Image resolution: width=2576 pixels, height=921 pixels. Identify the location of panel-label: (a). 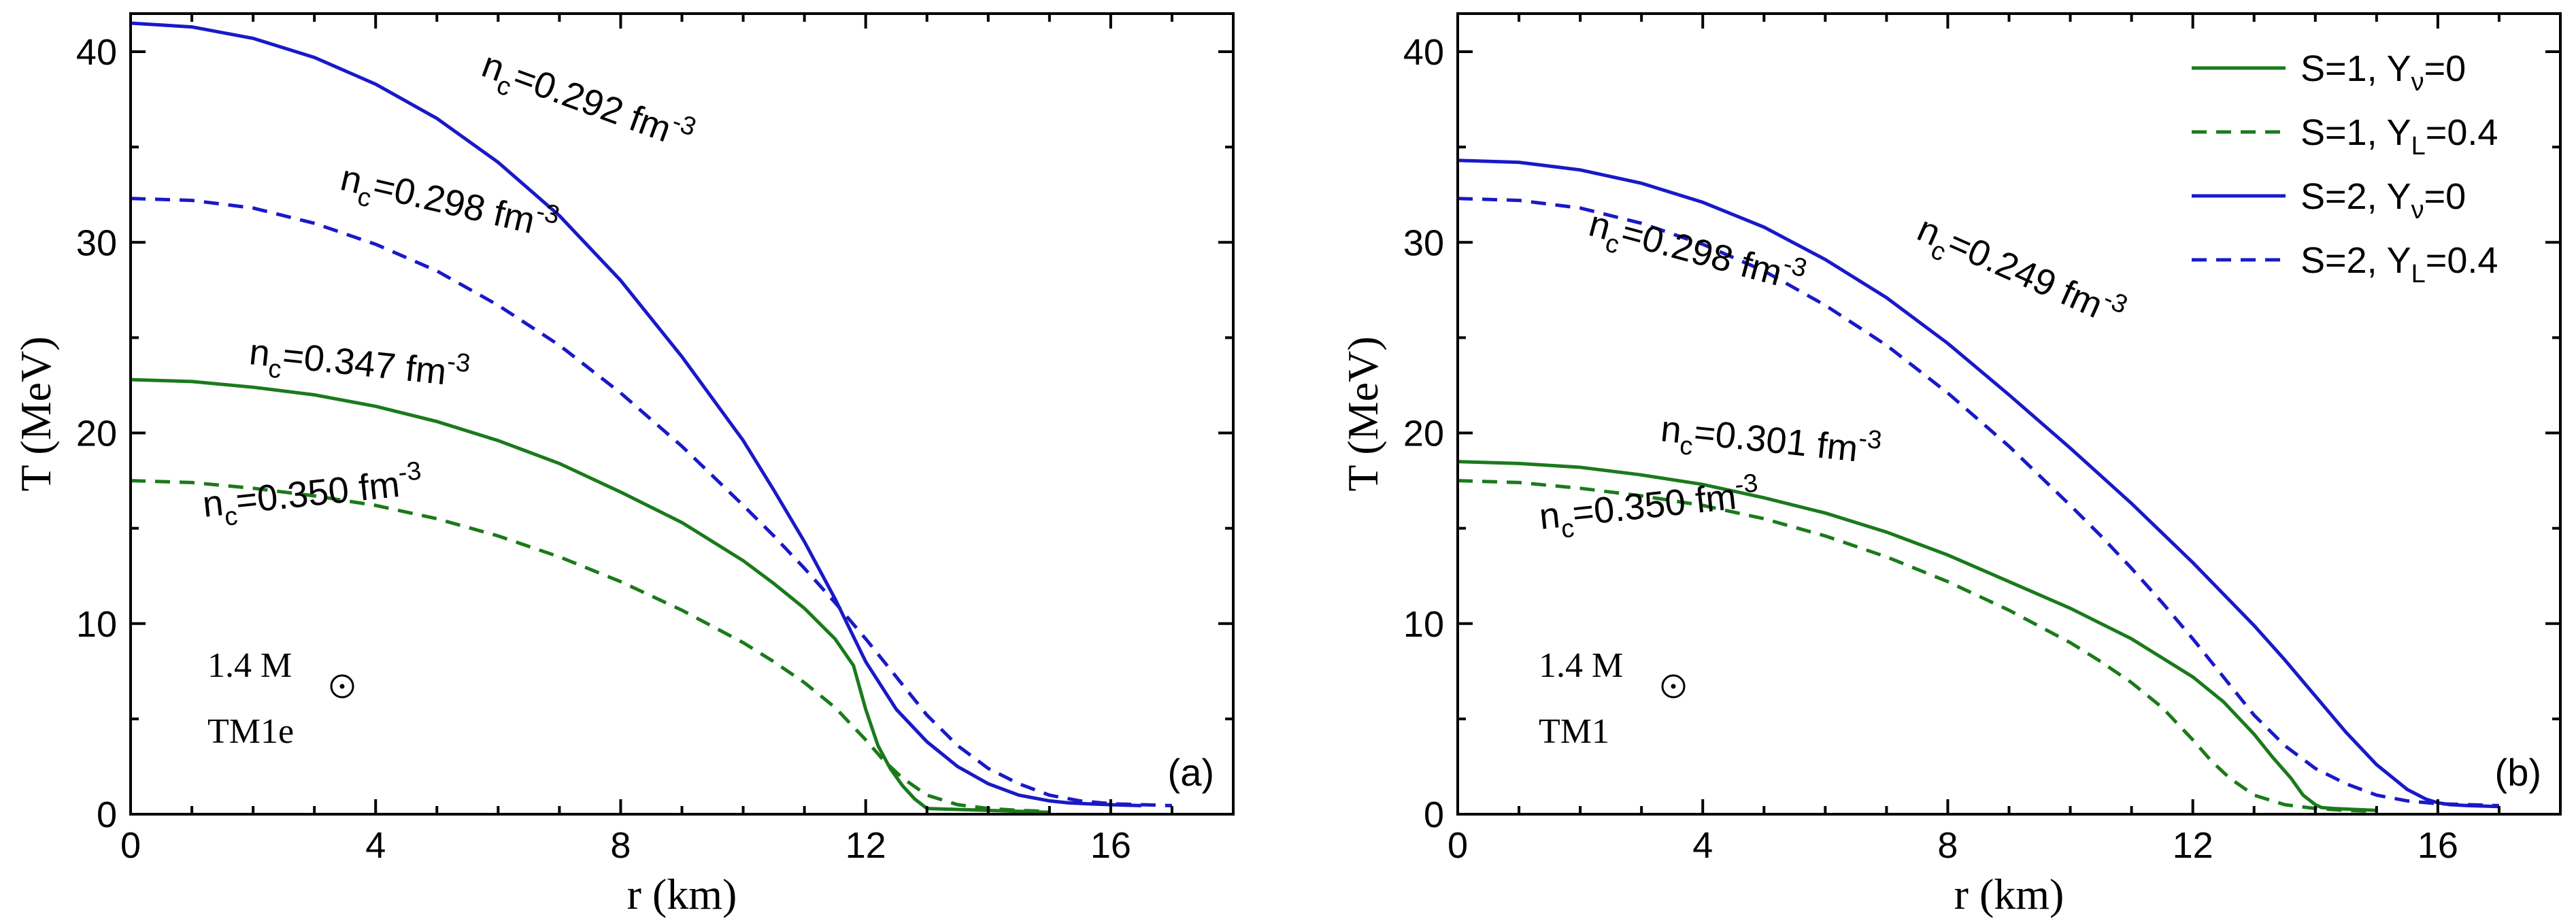
(1191, 772).